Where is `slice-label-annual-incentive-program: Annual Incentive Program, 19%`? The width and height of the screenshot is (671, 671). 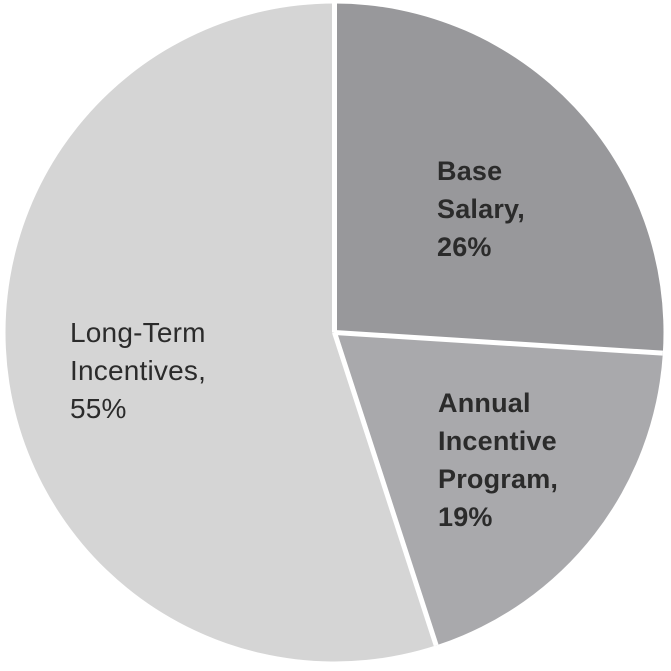
slice-label-annual-incentive-program: Annual Incentive Program, 19% is located at coordinates (498, 460).